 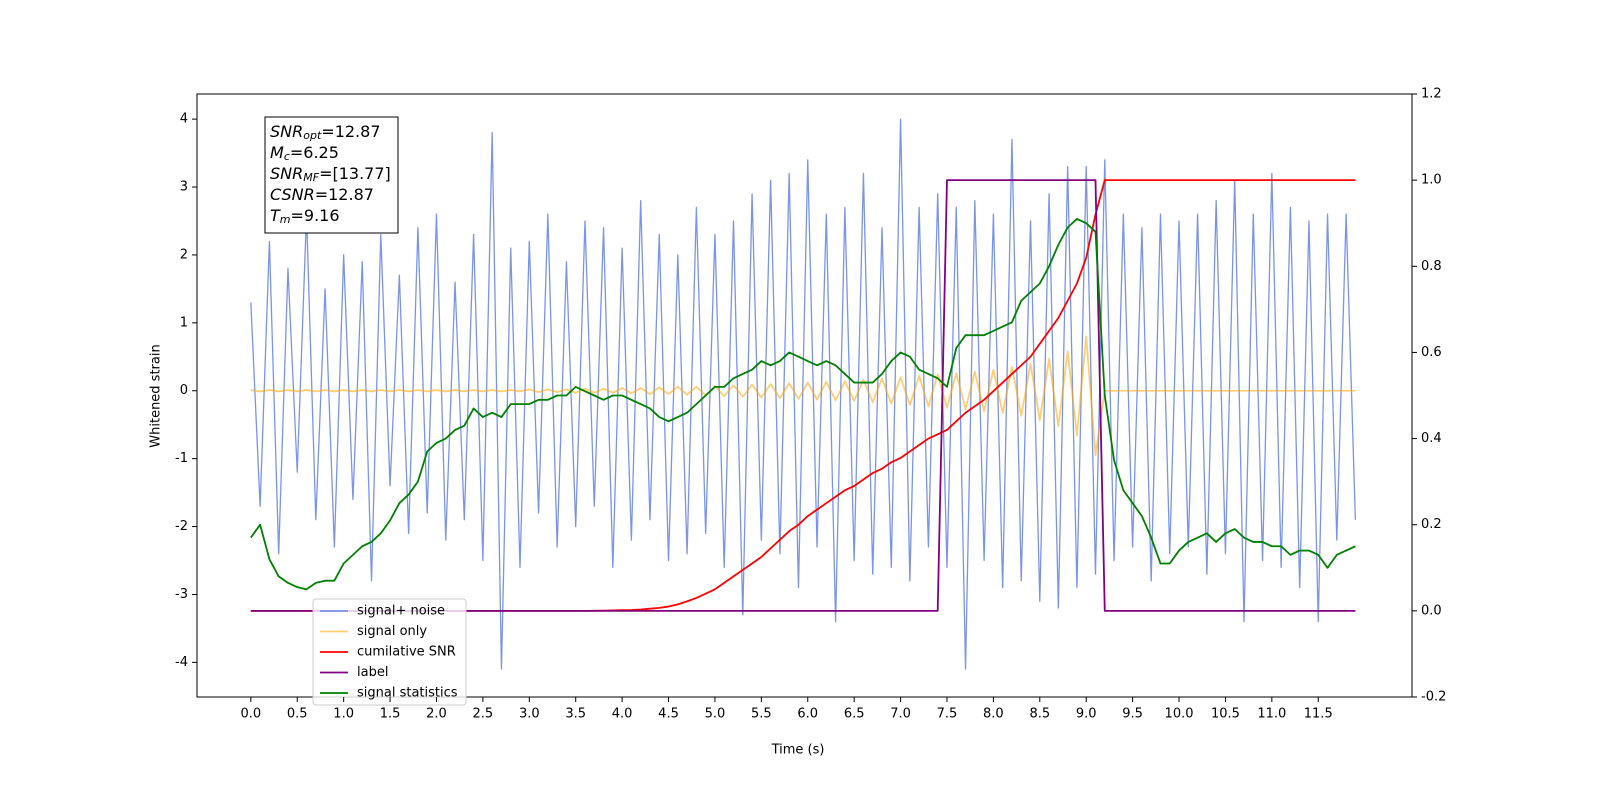 I want to click on x-tick-label: 3.0, so click(x=529, y=714).